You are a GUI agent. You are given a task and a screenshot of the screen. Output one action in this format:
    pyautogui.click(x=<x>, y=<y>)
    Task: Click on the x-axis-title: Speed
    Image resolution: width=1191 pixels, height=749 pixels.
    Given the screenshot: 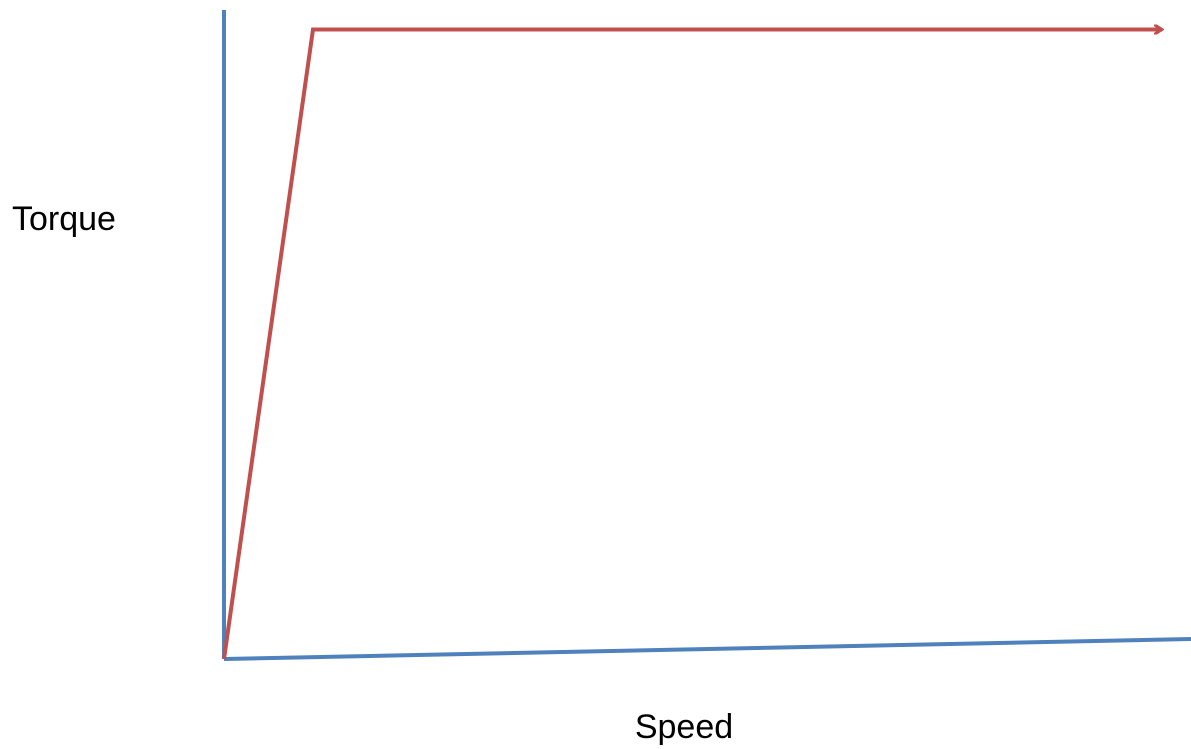 What is the action you would take?
    pyautogui.click(x=684, y=727)
    